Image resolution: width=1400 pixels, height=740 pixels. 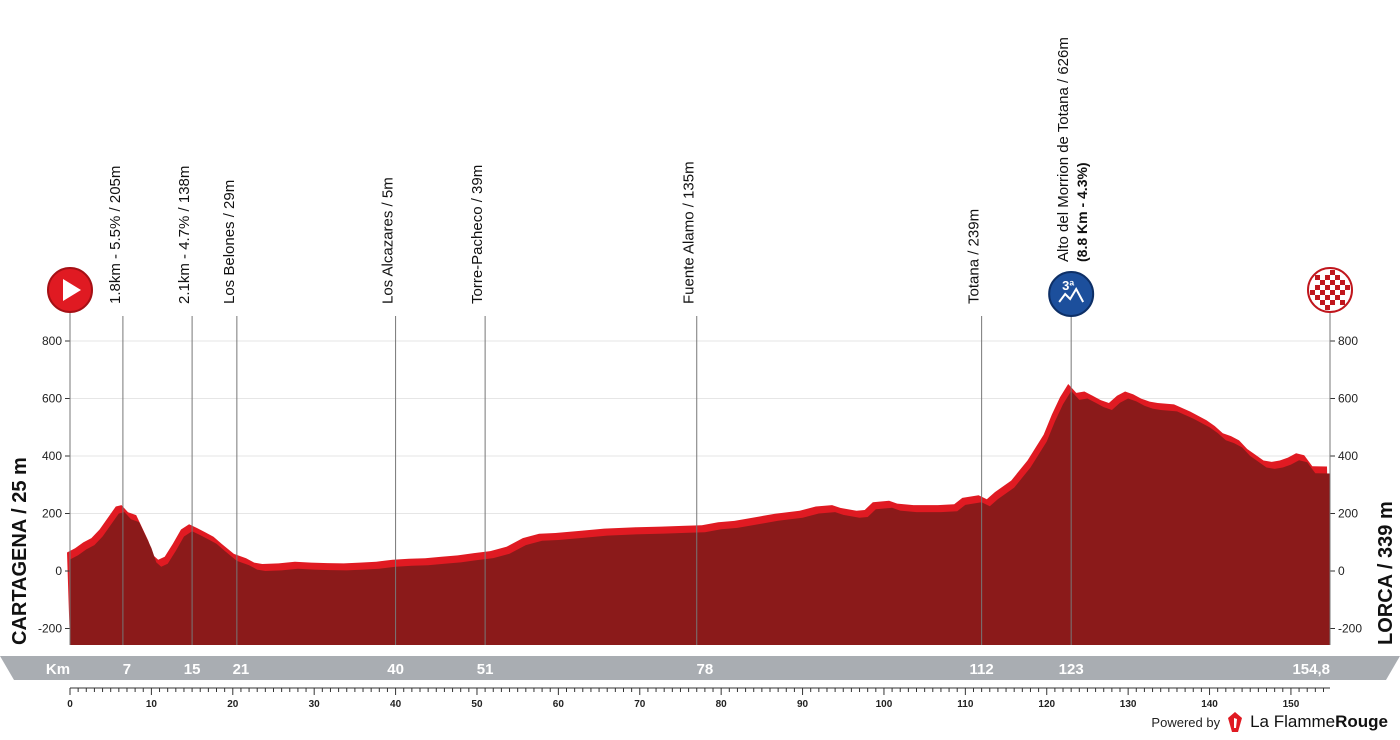 What do you see at coordinates (54, 478) in the screenshot?
I see `y-axis-left: -200 0 200 400 600 800` at bounding box center [54, 478].